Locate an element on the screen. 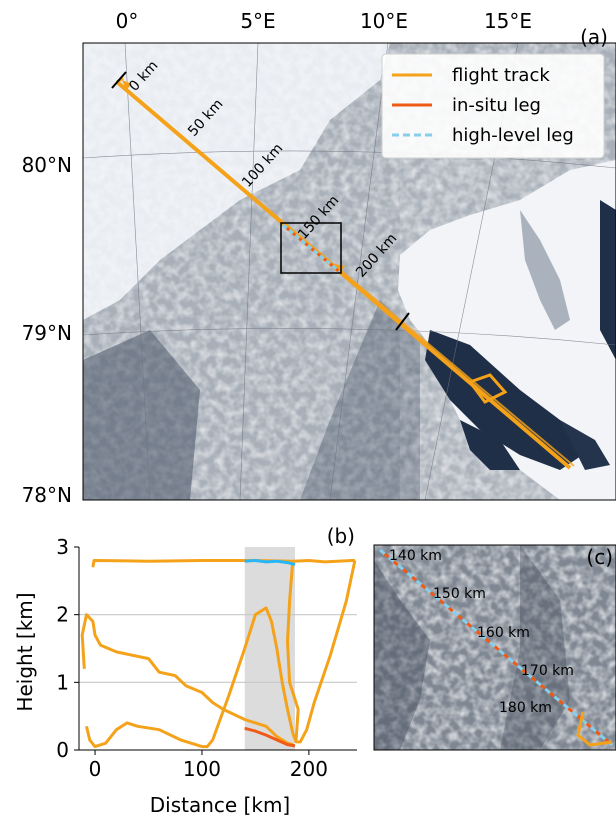 The image size is (616, 821). x-tick-label: 200 is located at coordinates (309, 769).